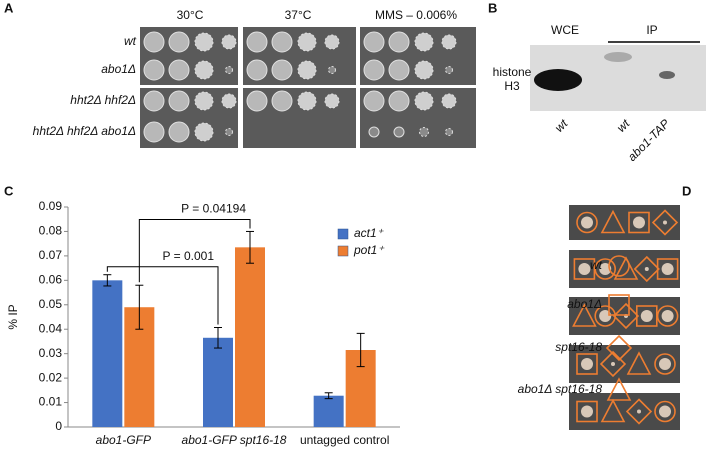  I want to click on strain-label: hht2Δ hhf2Δ, so click(103, 100).